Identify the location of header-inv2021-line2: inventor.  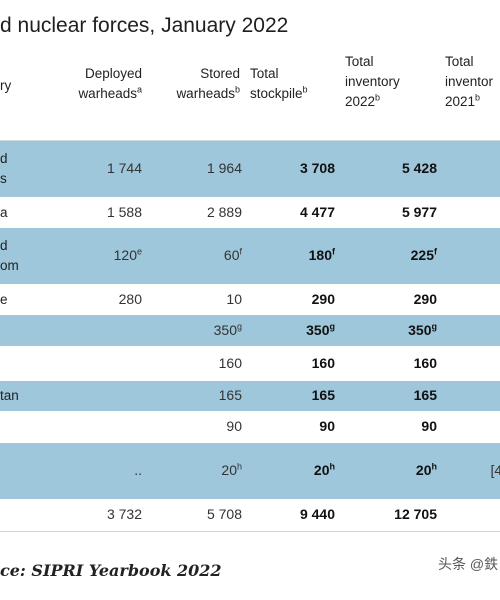
(469, 81).